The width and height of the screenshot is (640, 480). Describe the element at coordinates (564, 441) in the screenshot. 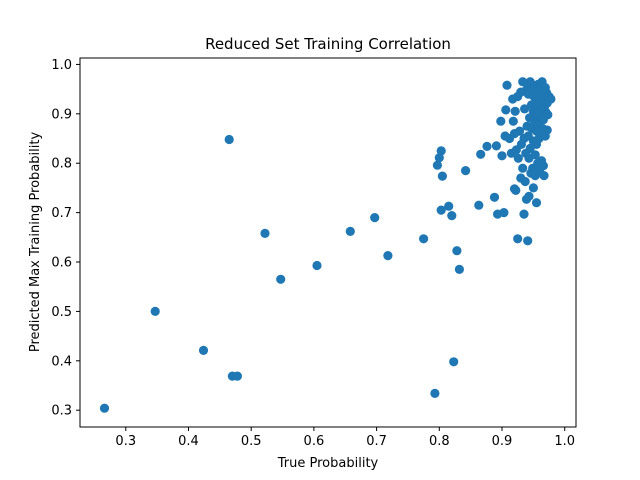

I see `x-tick-label: 1.0` at that location.